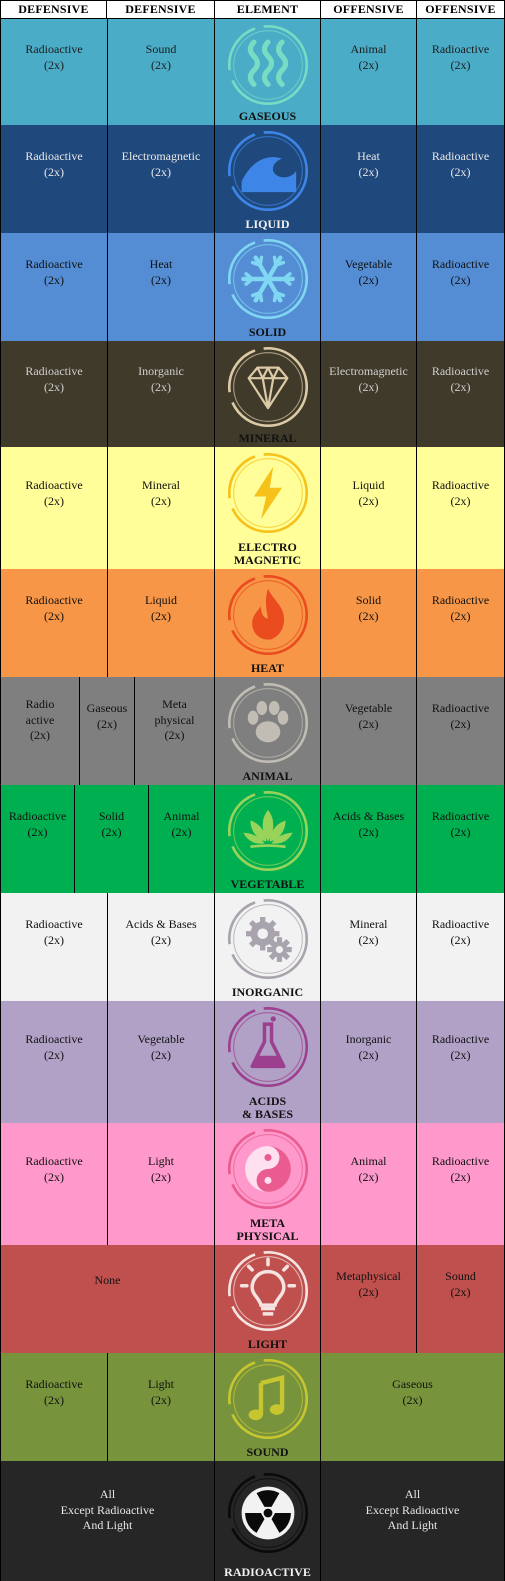  What do you see at coordinates (460, 1284) in the screenshot?
I see `offensive-cell-text: Sound (2x)` at bounding box center [460, 1284].